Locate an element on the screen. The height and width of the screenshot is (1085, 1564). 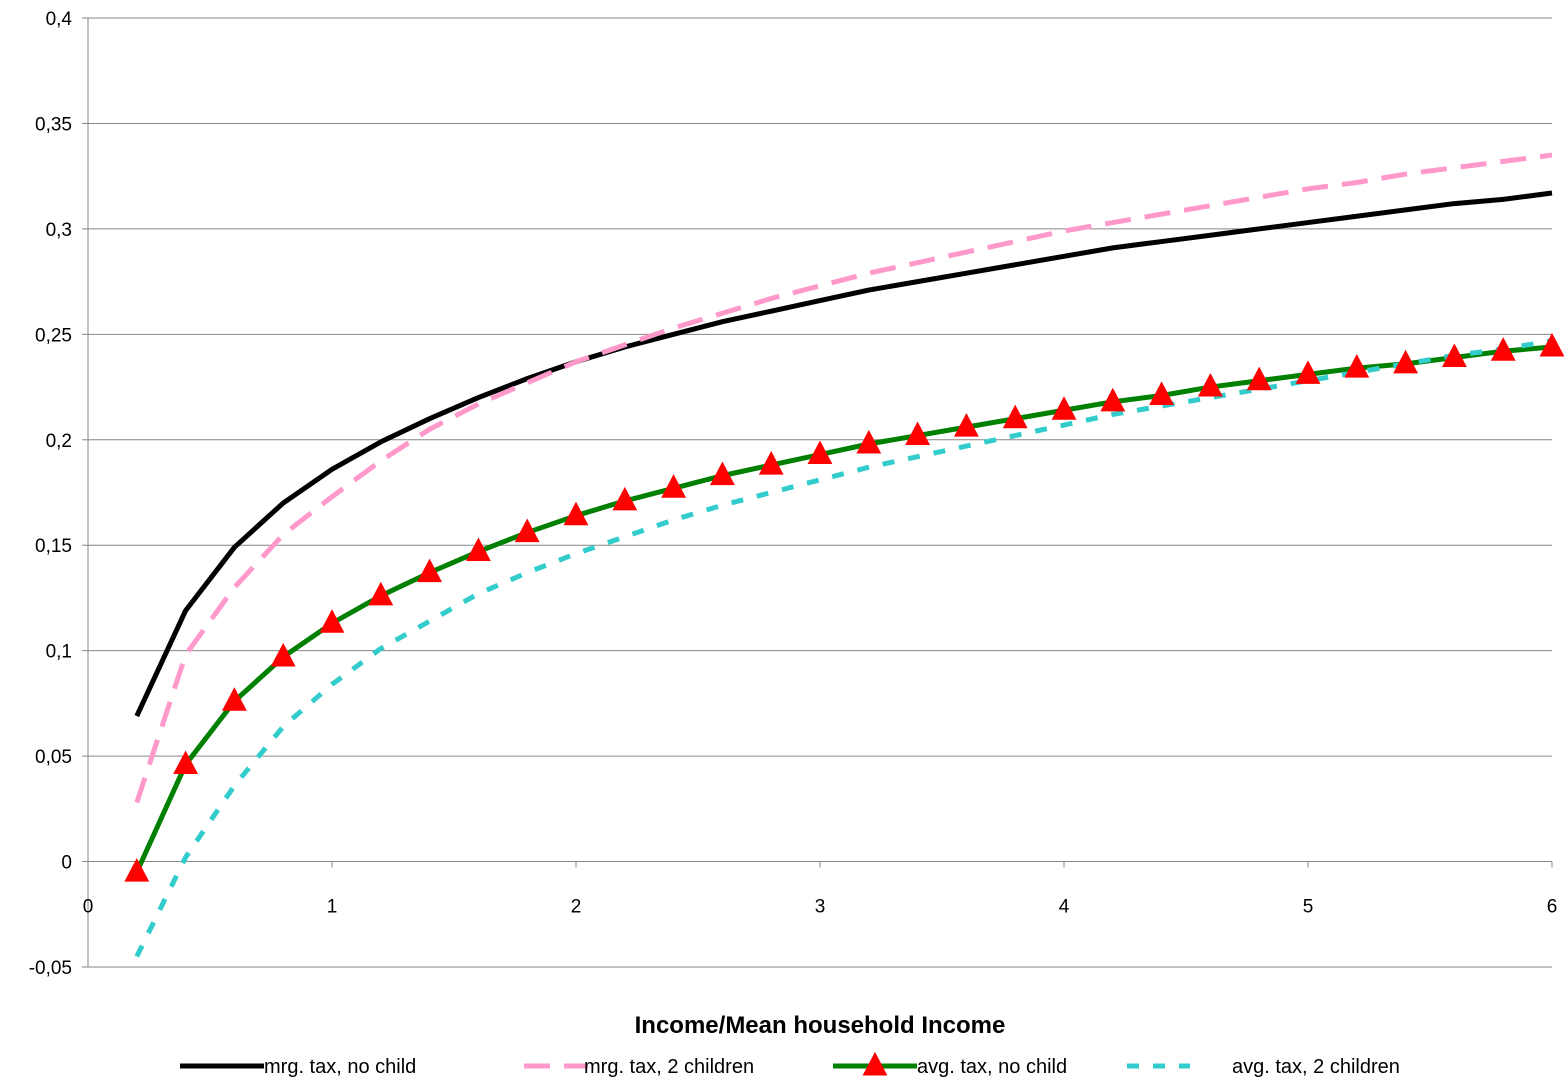
y-tick-label: -0,05 is located at coordinates (50, 968).